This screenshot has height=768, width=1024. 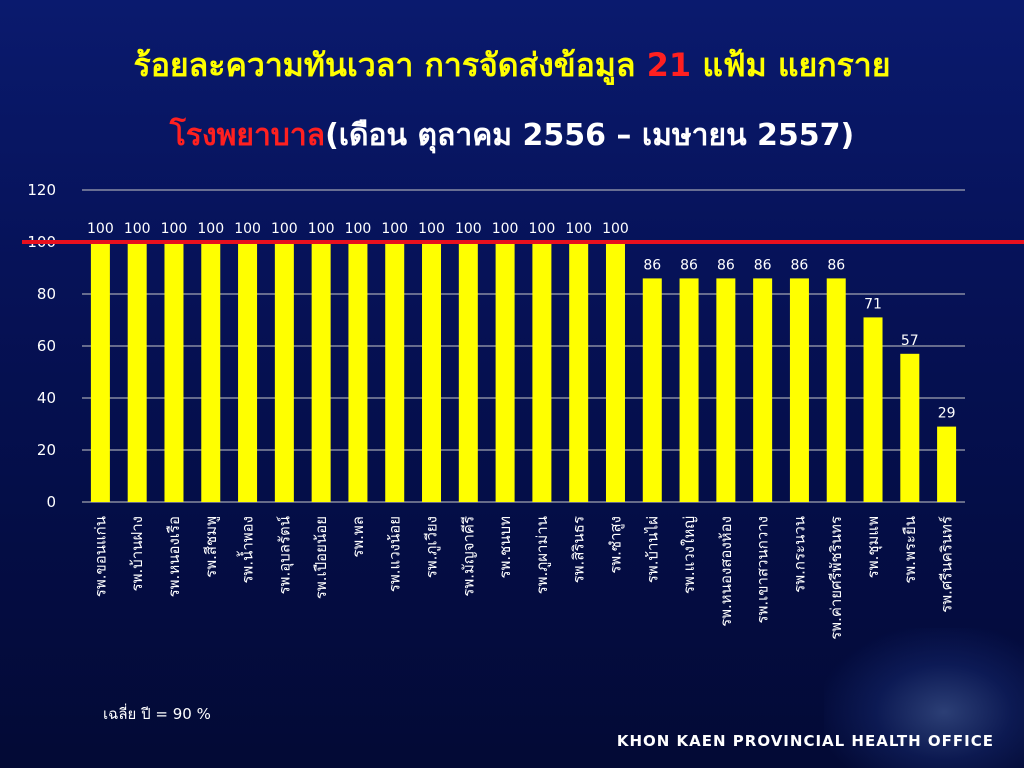 I want to click on category-label: รพ.พล, so click(x=358, y=537).